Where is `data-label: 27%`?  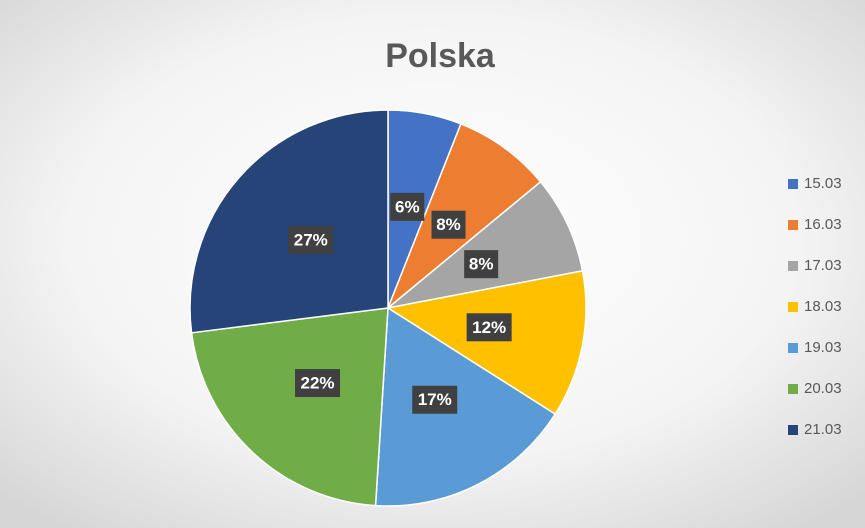
data-label: 27% is located at coordinates (311, 239).